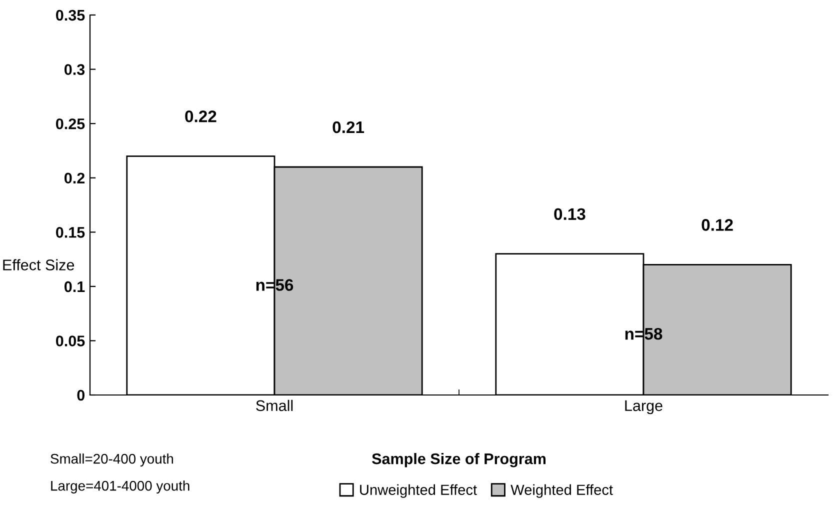  Describe the element at coordinates (200, 116) in the screenshot. I see `data-label: 0.22` at that location.